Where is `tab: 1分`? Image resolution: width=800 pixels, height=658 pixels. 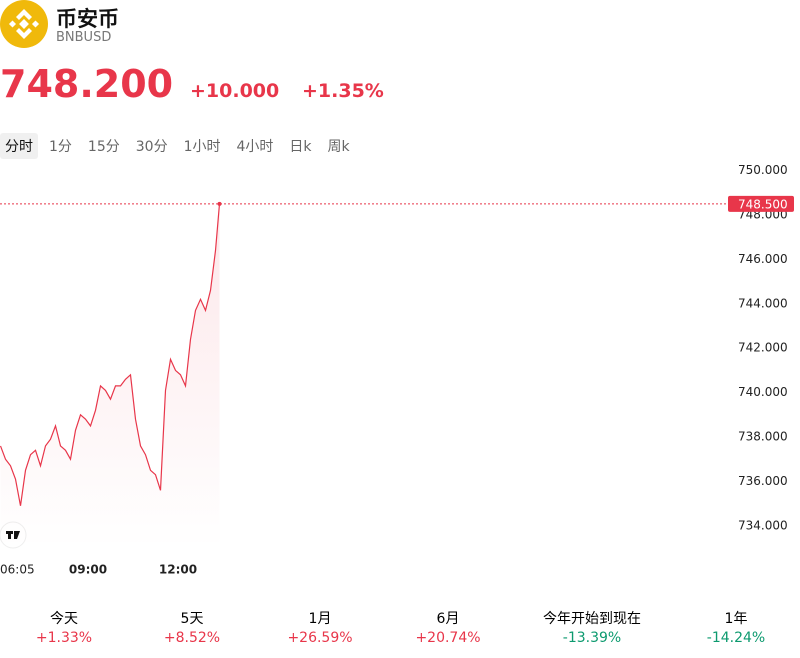 tab: 1分 is located at coordinates (60, 147).